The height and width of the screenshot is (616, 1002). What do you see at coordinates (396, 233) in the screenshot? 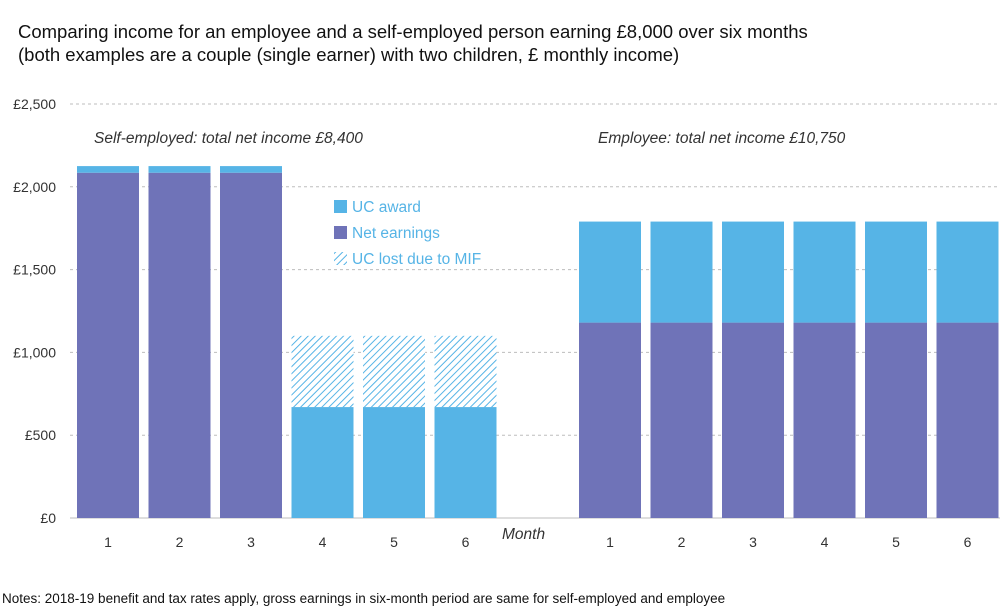
I see `legend-label-net-earnings: Net earnings` at bounding box center [396, 233].